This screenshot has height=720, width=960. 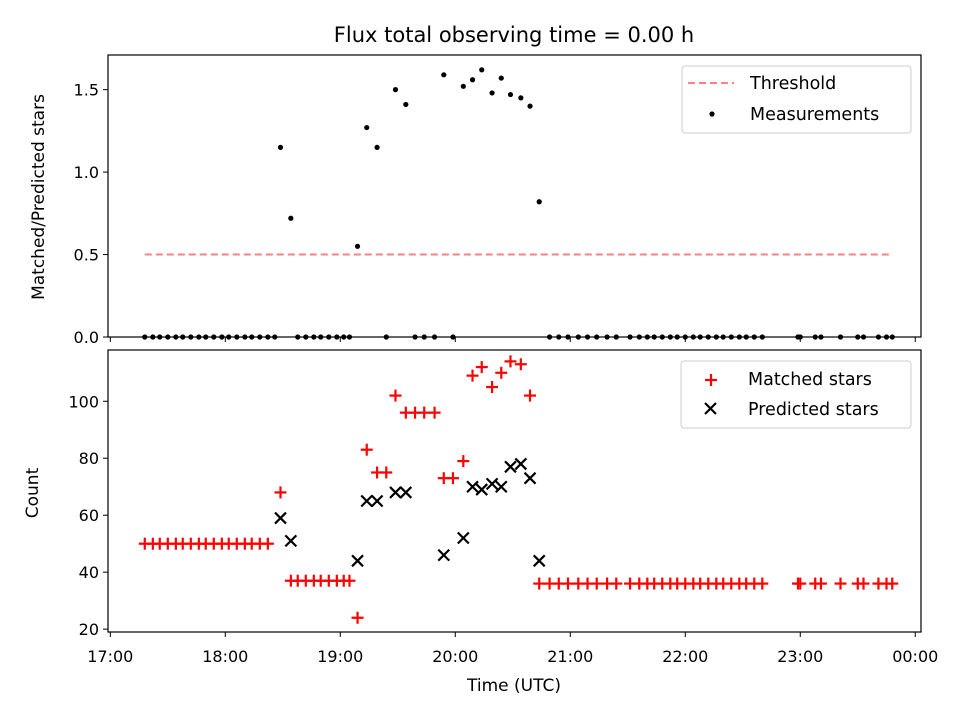 I want to click on bottom-y-tick-label: 60, so click(x=89, y=515).